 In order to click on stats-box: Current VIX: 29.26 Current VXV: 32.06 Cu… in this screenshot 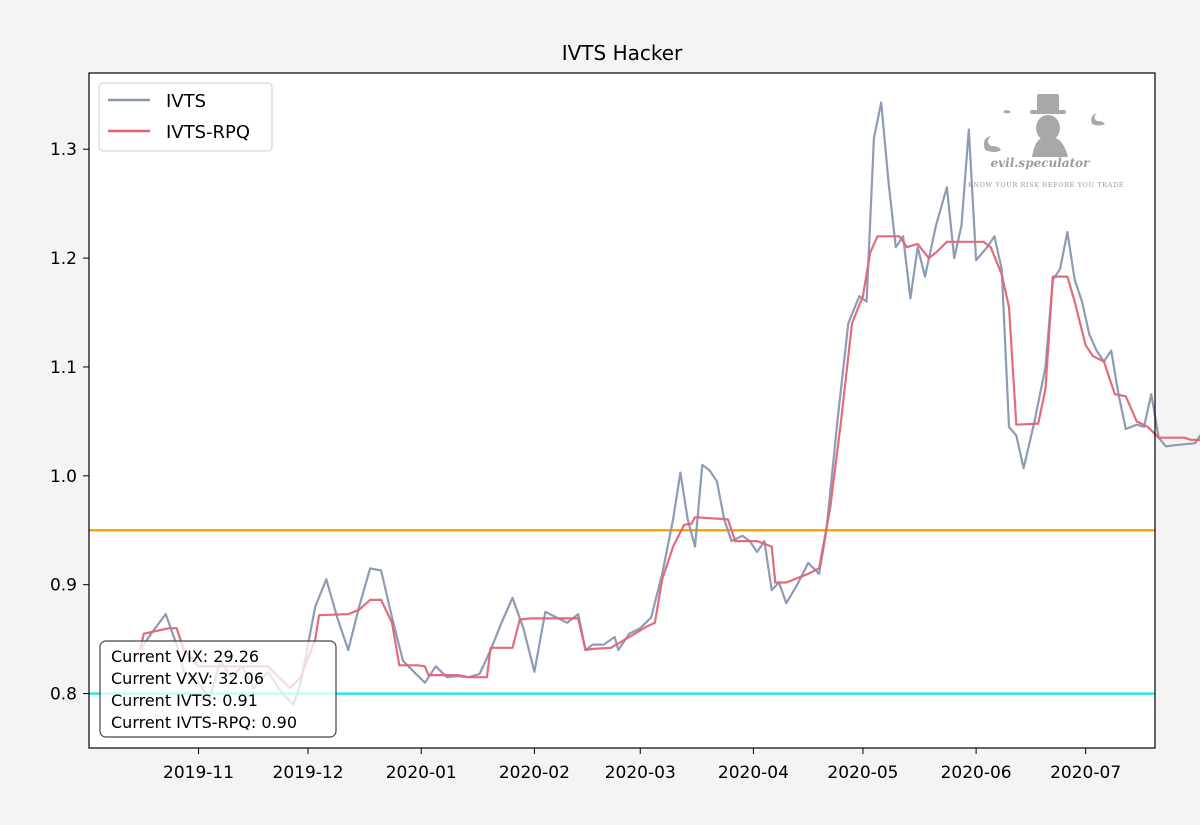, I will do `click(218, 689)`.